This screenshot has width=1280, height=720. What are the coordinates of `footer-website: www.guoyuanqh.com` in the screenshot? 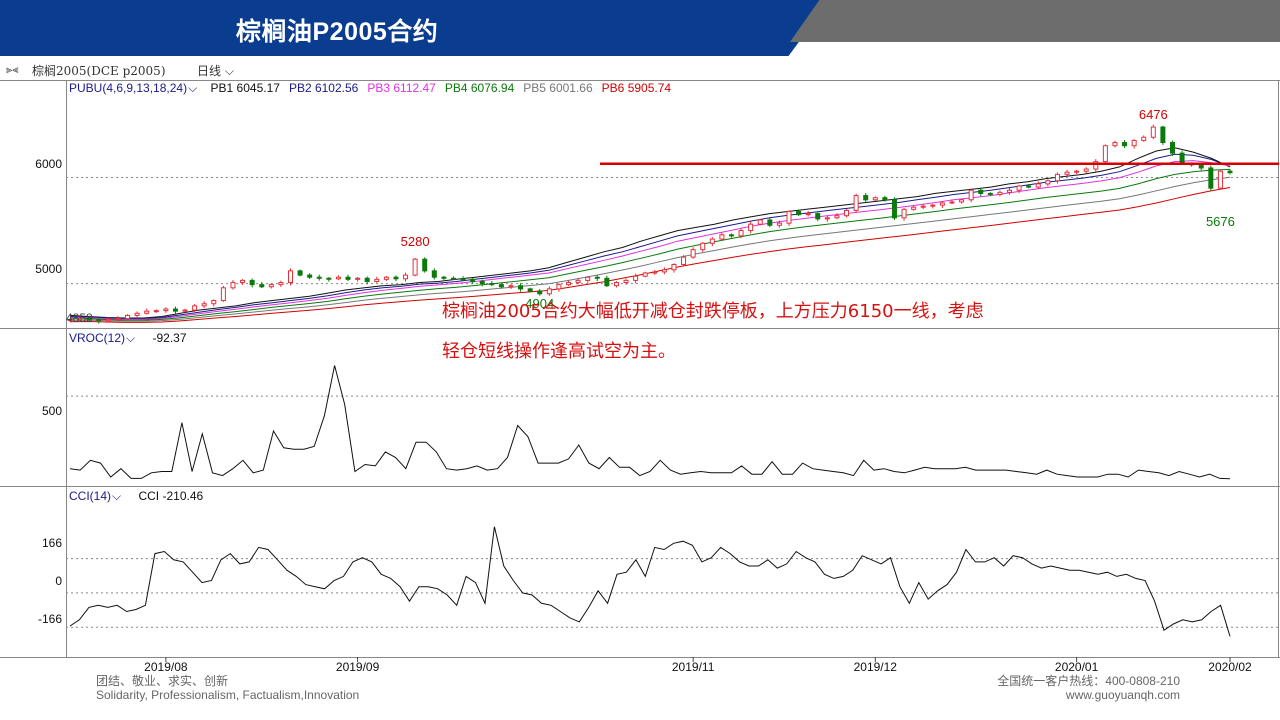 It's located at (1122, 695).